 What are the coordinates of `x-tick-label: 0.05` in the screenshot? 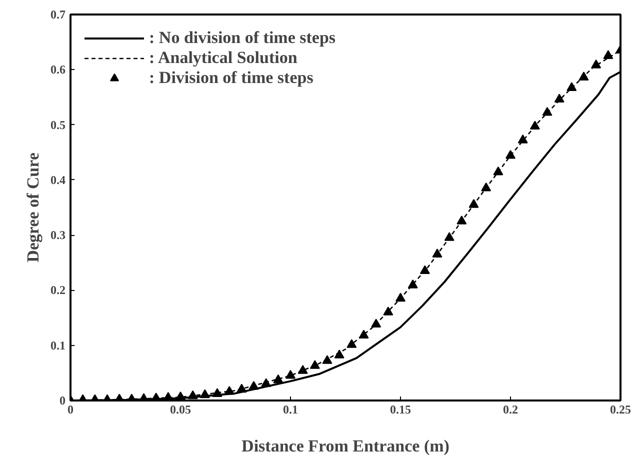 It's located at (180, 409).